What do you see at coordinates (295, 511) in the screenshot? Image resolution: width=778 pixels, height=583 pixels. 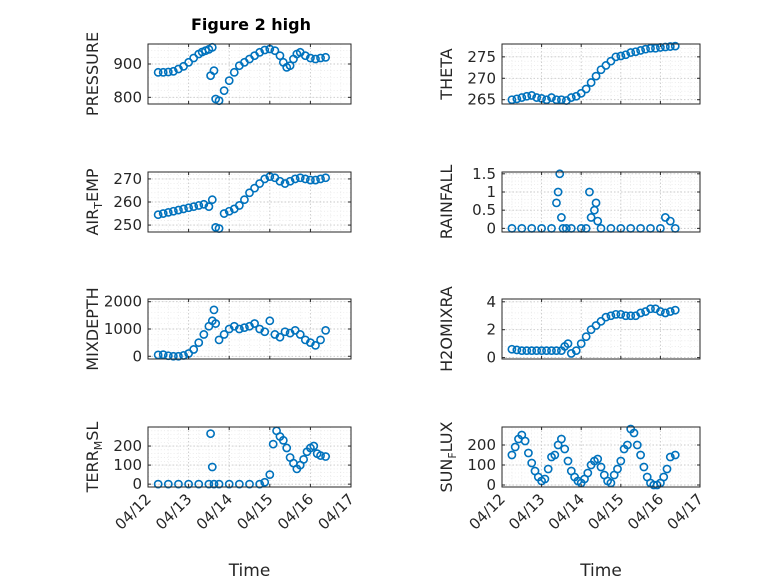 I see `x-tick-label: 04/16` at bounding box center [295, 511].